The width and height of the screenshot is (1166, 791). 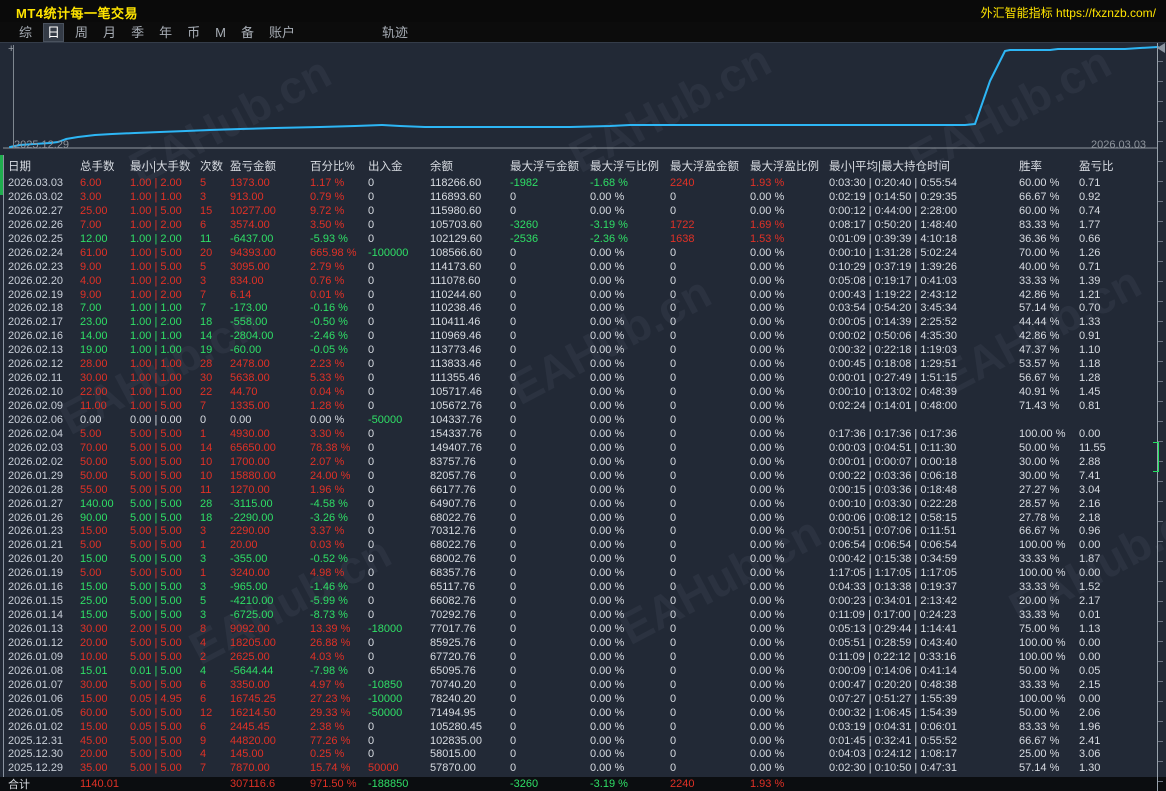 I want to click on menu-item-account: 账户, so click(x=281, y=32).